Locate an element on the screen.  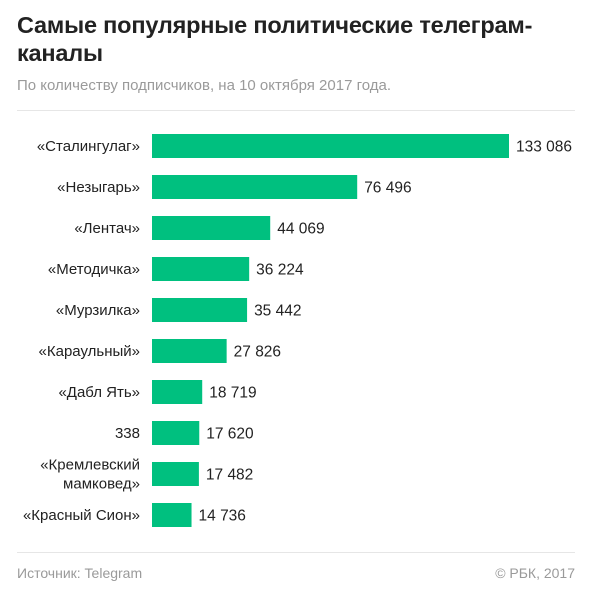
category-label: «Лентач» is located at coordinates (107, 228).